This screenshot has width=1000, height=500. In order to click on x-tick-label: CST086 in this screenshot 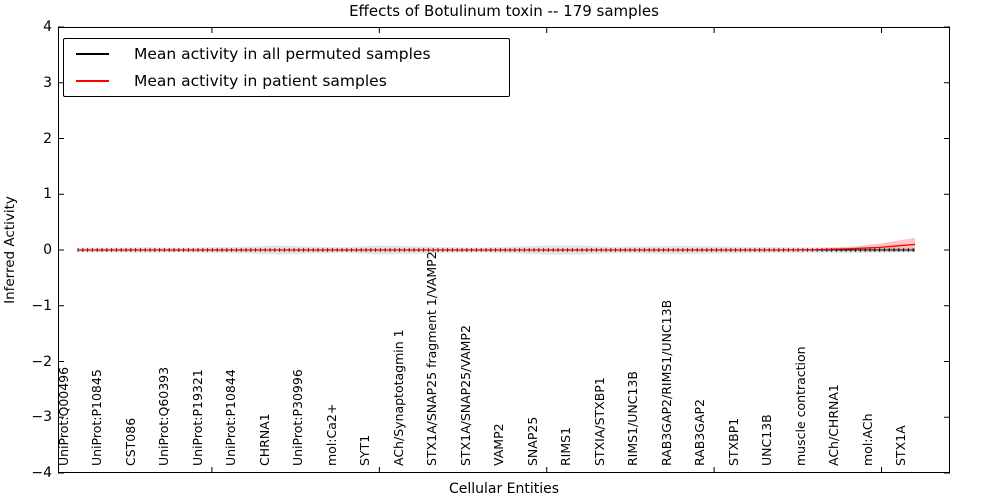, I will do `click(130, 441)`.